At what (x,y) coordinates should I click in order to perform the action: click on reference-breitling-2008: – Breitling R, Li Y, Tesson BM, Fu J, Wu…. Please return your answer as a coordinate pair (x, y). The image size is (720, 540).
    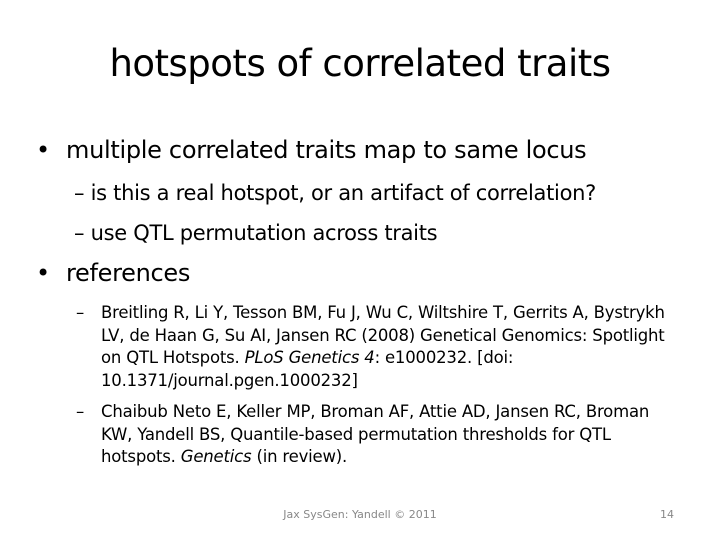
    Looking at the image, I should click on (371, 347).